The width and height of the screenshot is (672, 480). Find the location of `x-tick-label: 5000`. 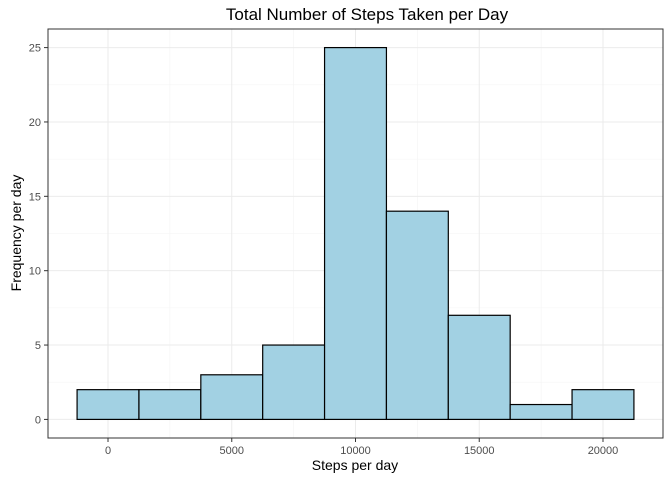

x-tick-label: 5000 is located at coordinates (232, 451).